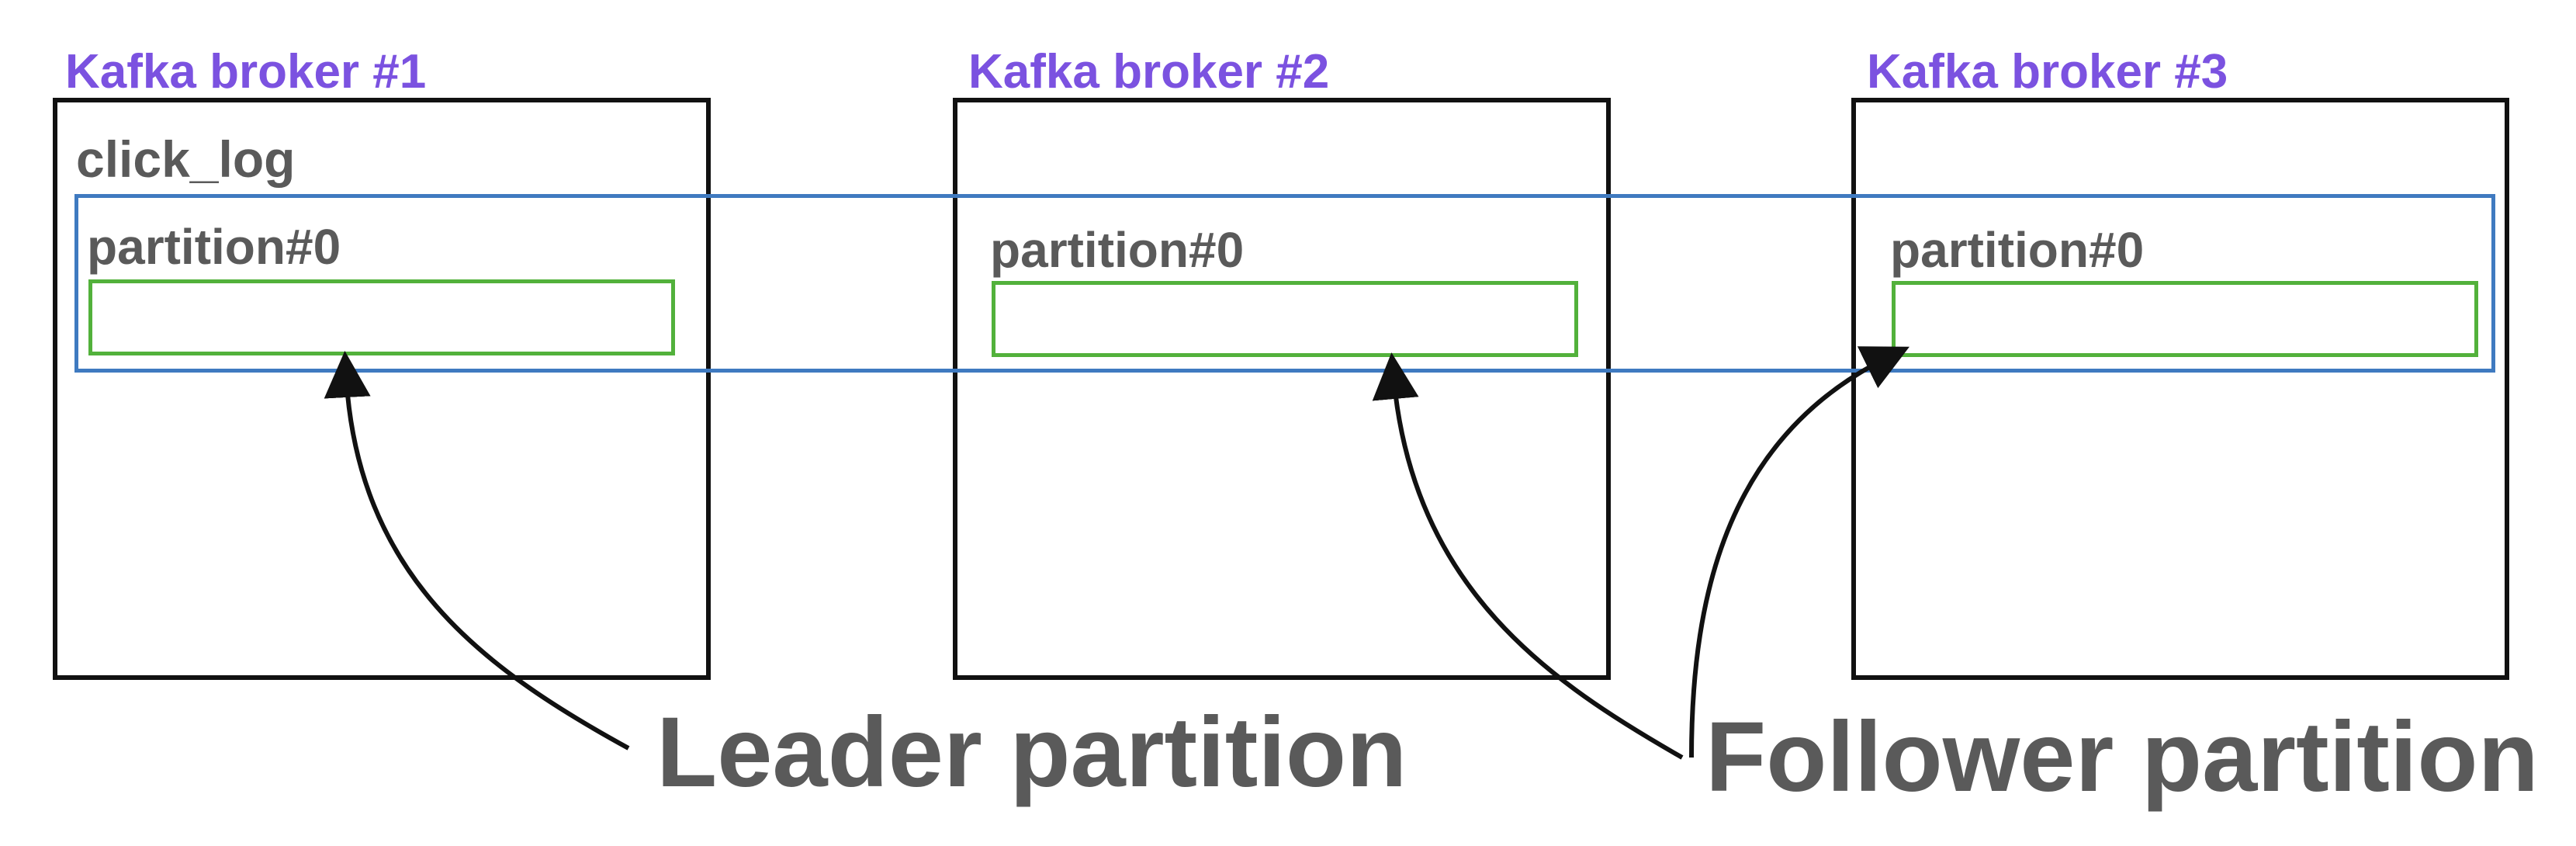 The width and height of the screenshot is (2576, 846). What do you see at coordinates (2122, 757) in the screenshot?
I see `follower-partition-label: Follower partition` at bounding box center [2122, 757].